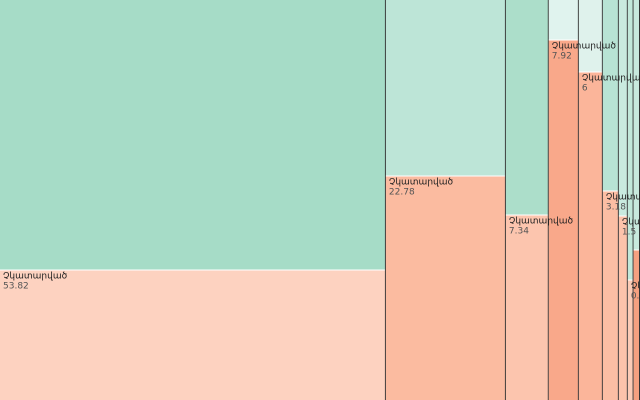 This screenshot has height=400, width=640. Describe the element at coordinates (629, 233) in the screenshot. I see `segment-value: 1.5` at that location.